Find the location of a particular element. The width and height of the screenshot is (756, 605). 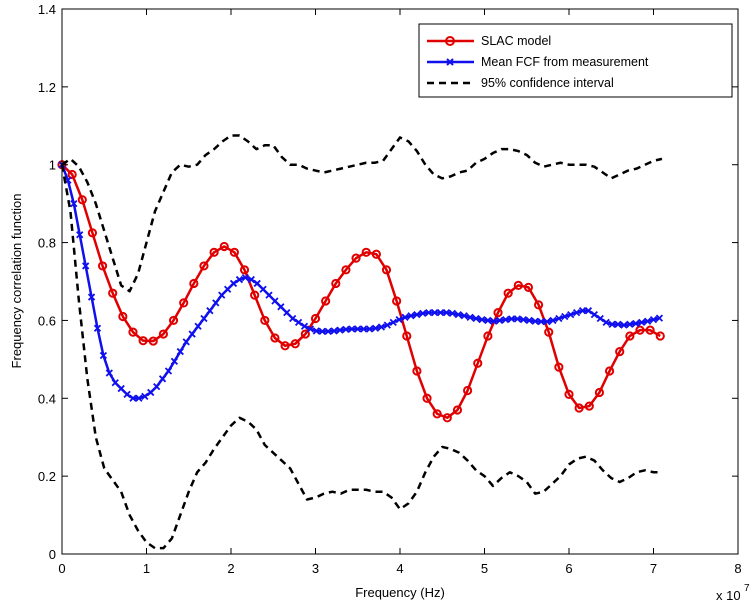

x-axis-label: Frequency (Hz) is located at coordinates (400, 592).